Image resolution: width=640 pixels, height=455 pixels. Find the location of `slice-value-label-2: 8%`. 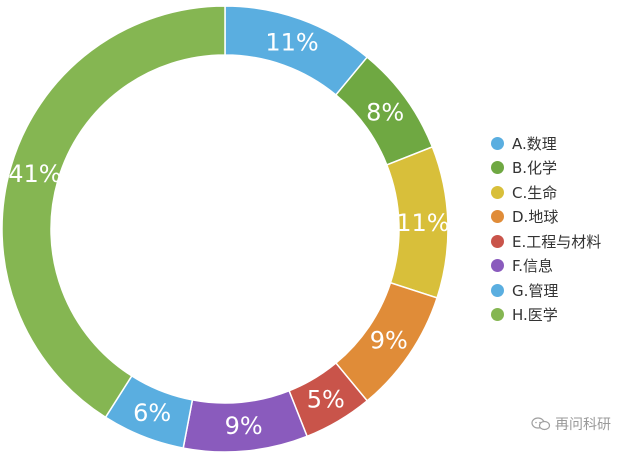

slice-value-label-2: 8% is located at coordinates (385, 113).